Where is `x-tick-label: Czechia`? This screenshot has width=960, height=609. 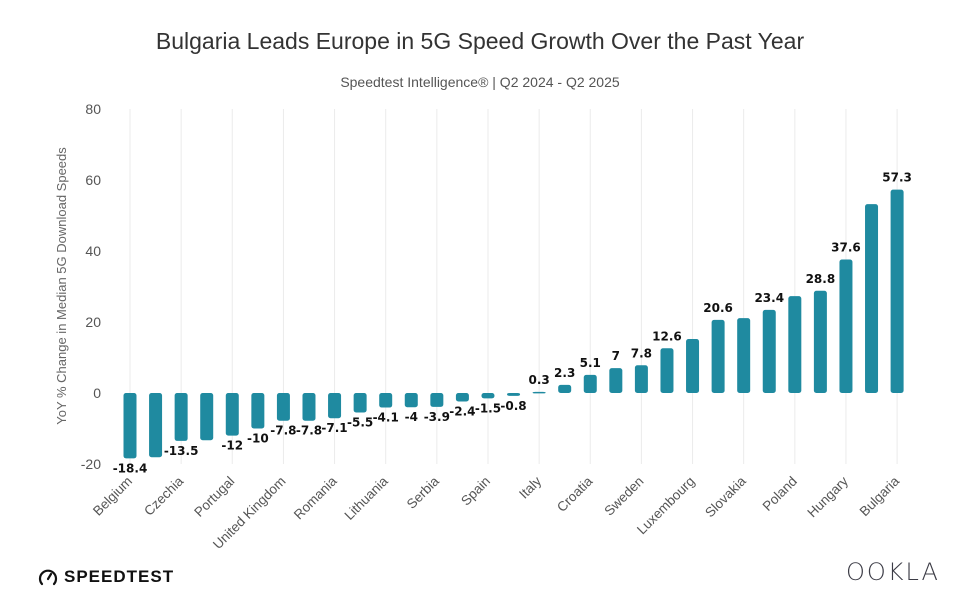
x-tick-label: Czechia is located at coordinates (163, 495).